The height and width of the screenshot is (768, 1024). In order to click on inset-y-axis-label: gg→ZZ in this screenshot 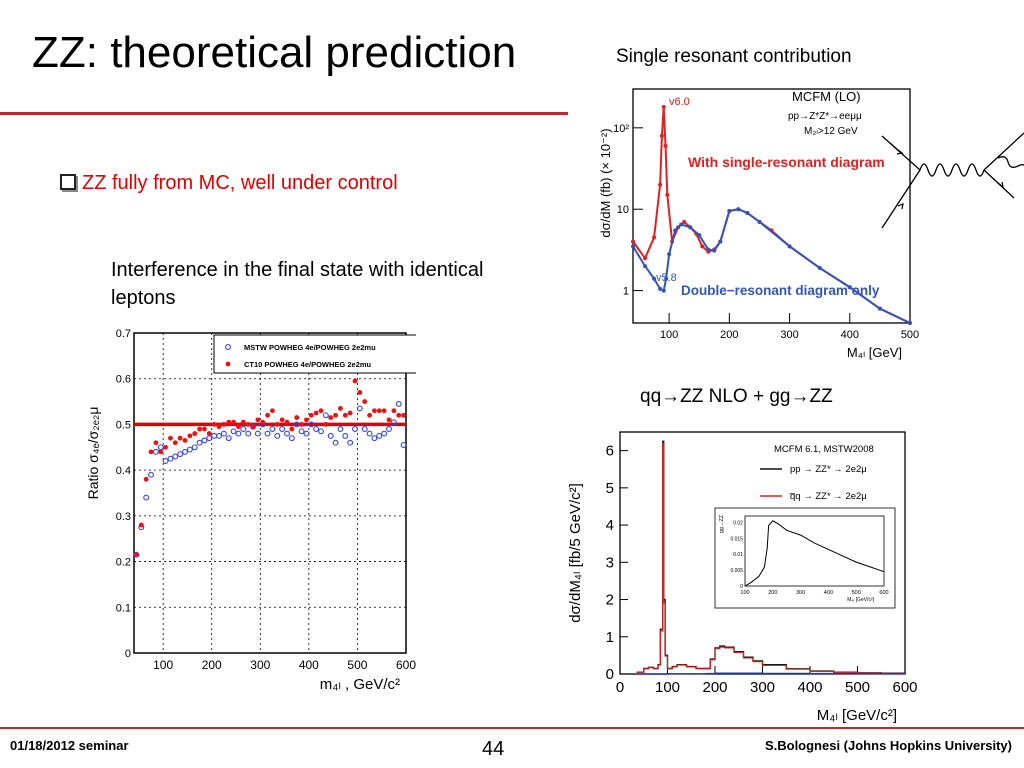, I will do `click(722, 523)`.